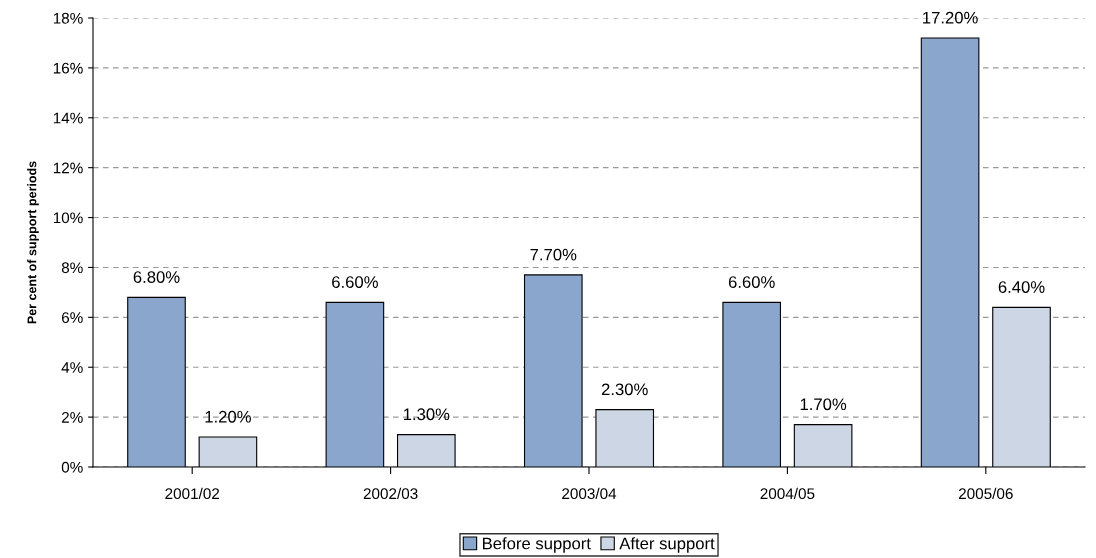 The height and width of the screenshot is (558, 1096). Describe the element at coordinates (68, 68) in the screenshot. I see `y-tick-label: 16%` at that location.